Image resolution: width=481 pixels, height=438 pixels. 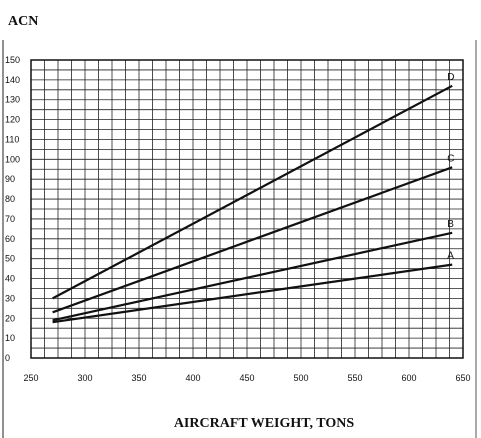 I want to click on y-tick-label: 20, so click(x=10, y=318).